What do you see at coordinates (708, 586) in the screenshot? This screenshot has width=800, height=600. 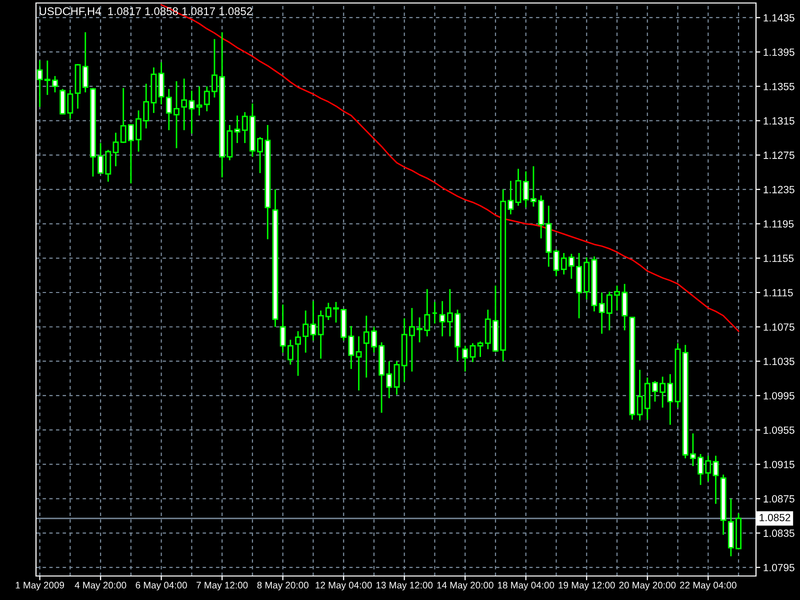 I see `x-tick-label: 22 May 04:00` at bounding box center [708, 586].